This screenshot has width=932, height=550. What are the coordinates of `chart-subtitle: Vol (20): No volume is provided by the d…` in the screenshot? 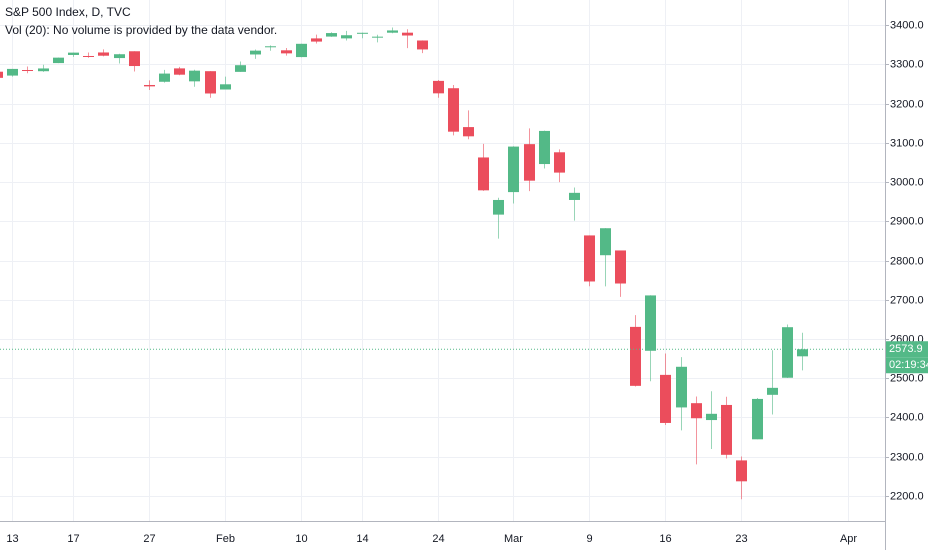 It's located at (141, 30).